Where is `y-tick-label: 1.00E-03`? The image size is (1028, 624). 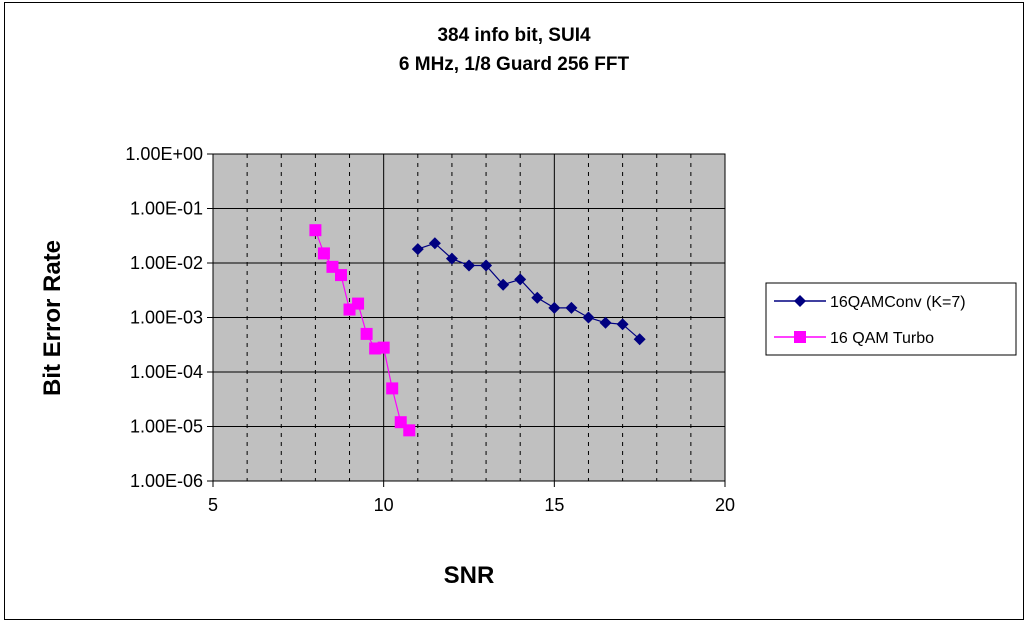
y-tick-label: 1.00E-03 is located at coordinates (166, 318).